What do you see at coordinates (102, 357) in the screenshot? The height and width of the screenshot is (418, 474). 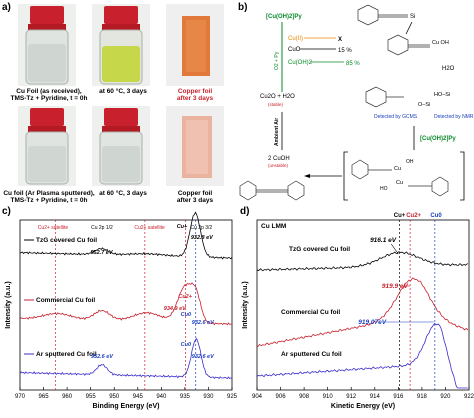 I see `c-annotation: 952.6 eV` at bounding box center [102, 357].